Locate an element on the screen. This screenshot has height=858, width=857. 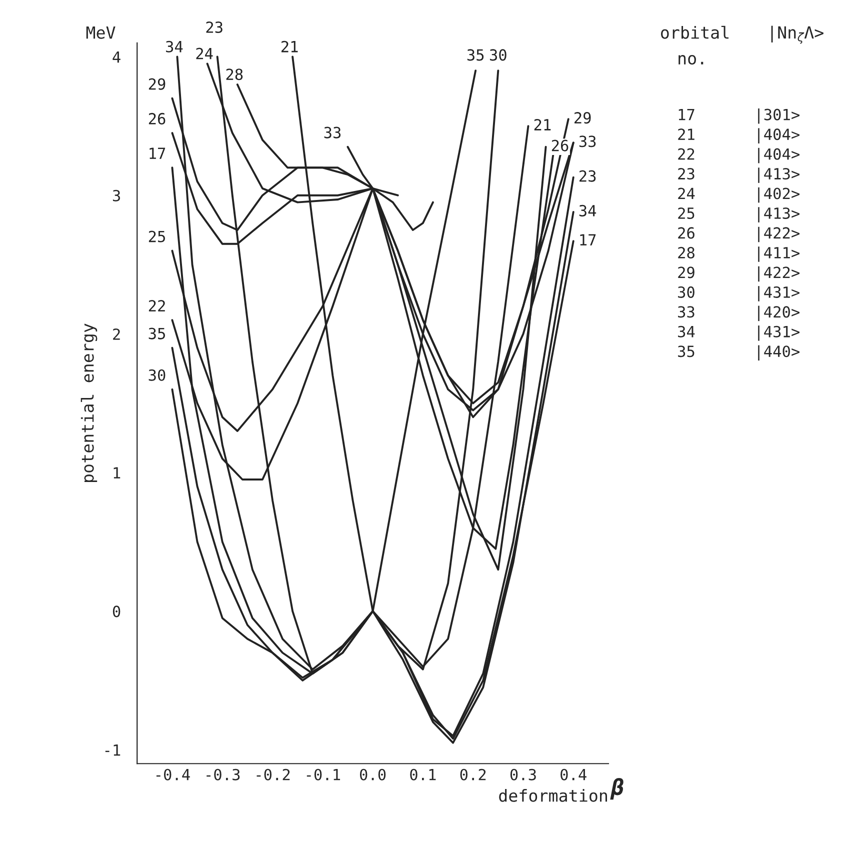
text: |402> is located at coordinates (779, 195).